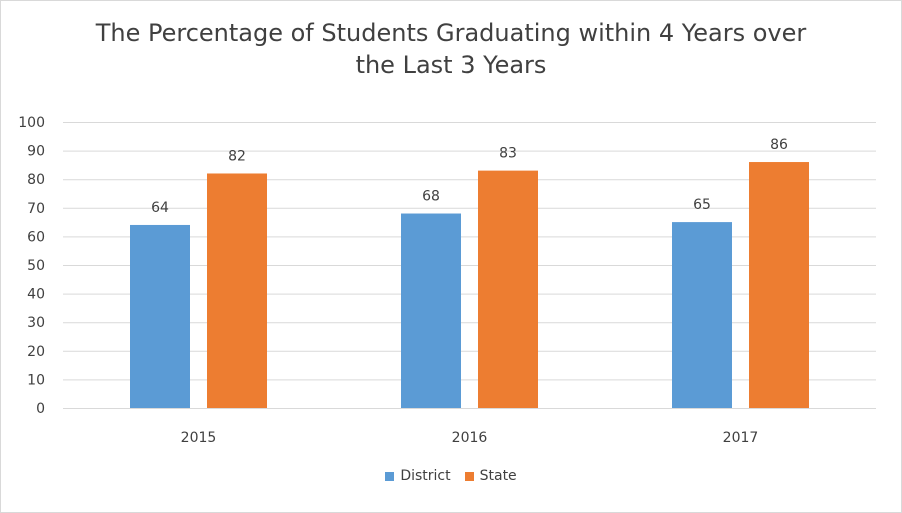 Image resolution: width=902 pixels, height=513 pixels. What do you see at coordinates (470, 438) in the screenshot?
I see `x-tick-label-2016: 2016` at bounding box center [470, 438].